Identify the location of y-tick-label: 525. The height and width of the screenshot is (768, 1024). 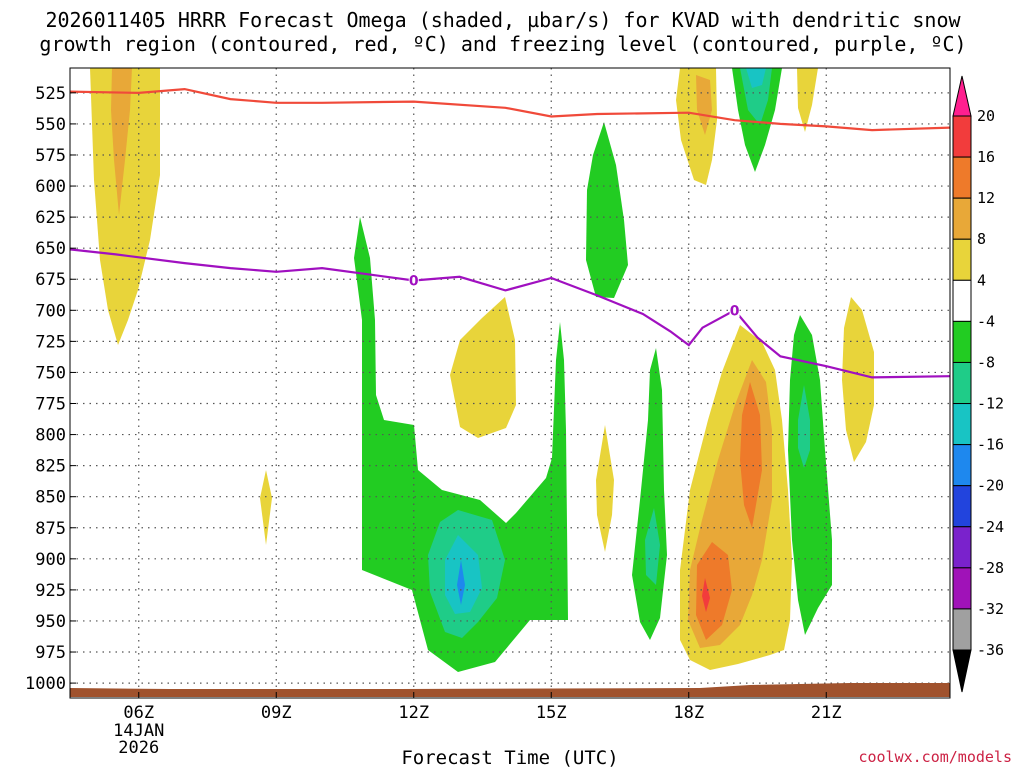
(50, 94).